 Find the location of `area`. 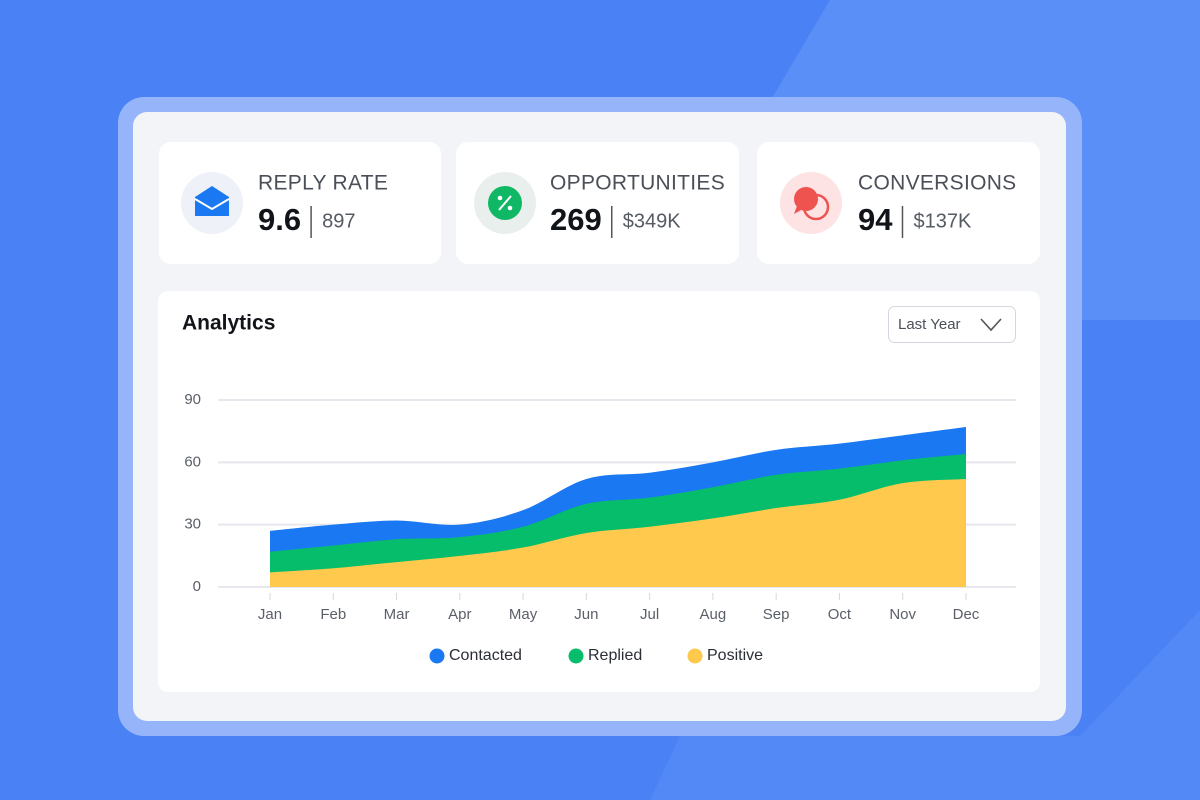

area is located at coordinates (618, 532).